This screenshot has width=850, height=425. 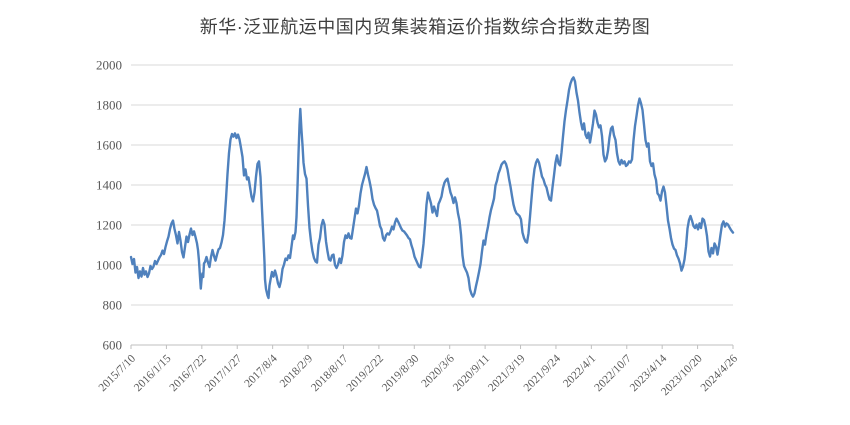 I want to click on y-axis-label-1000: 1000, so click(x=109, y=265).